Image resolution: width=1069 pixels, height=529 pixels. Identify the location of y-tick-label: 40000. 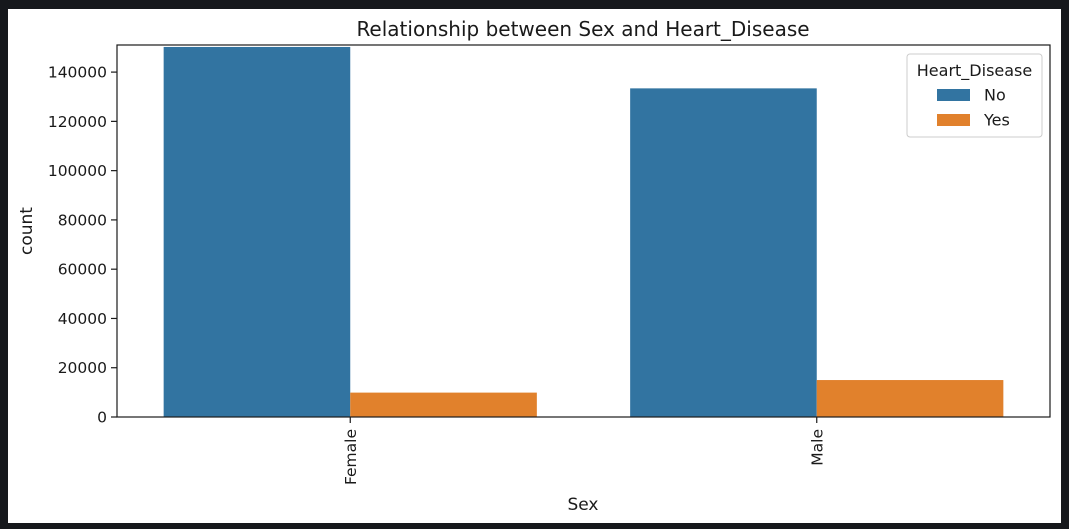
(82, 319).